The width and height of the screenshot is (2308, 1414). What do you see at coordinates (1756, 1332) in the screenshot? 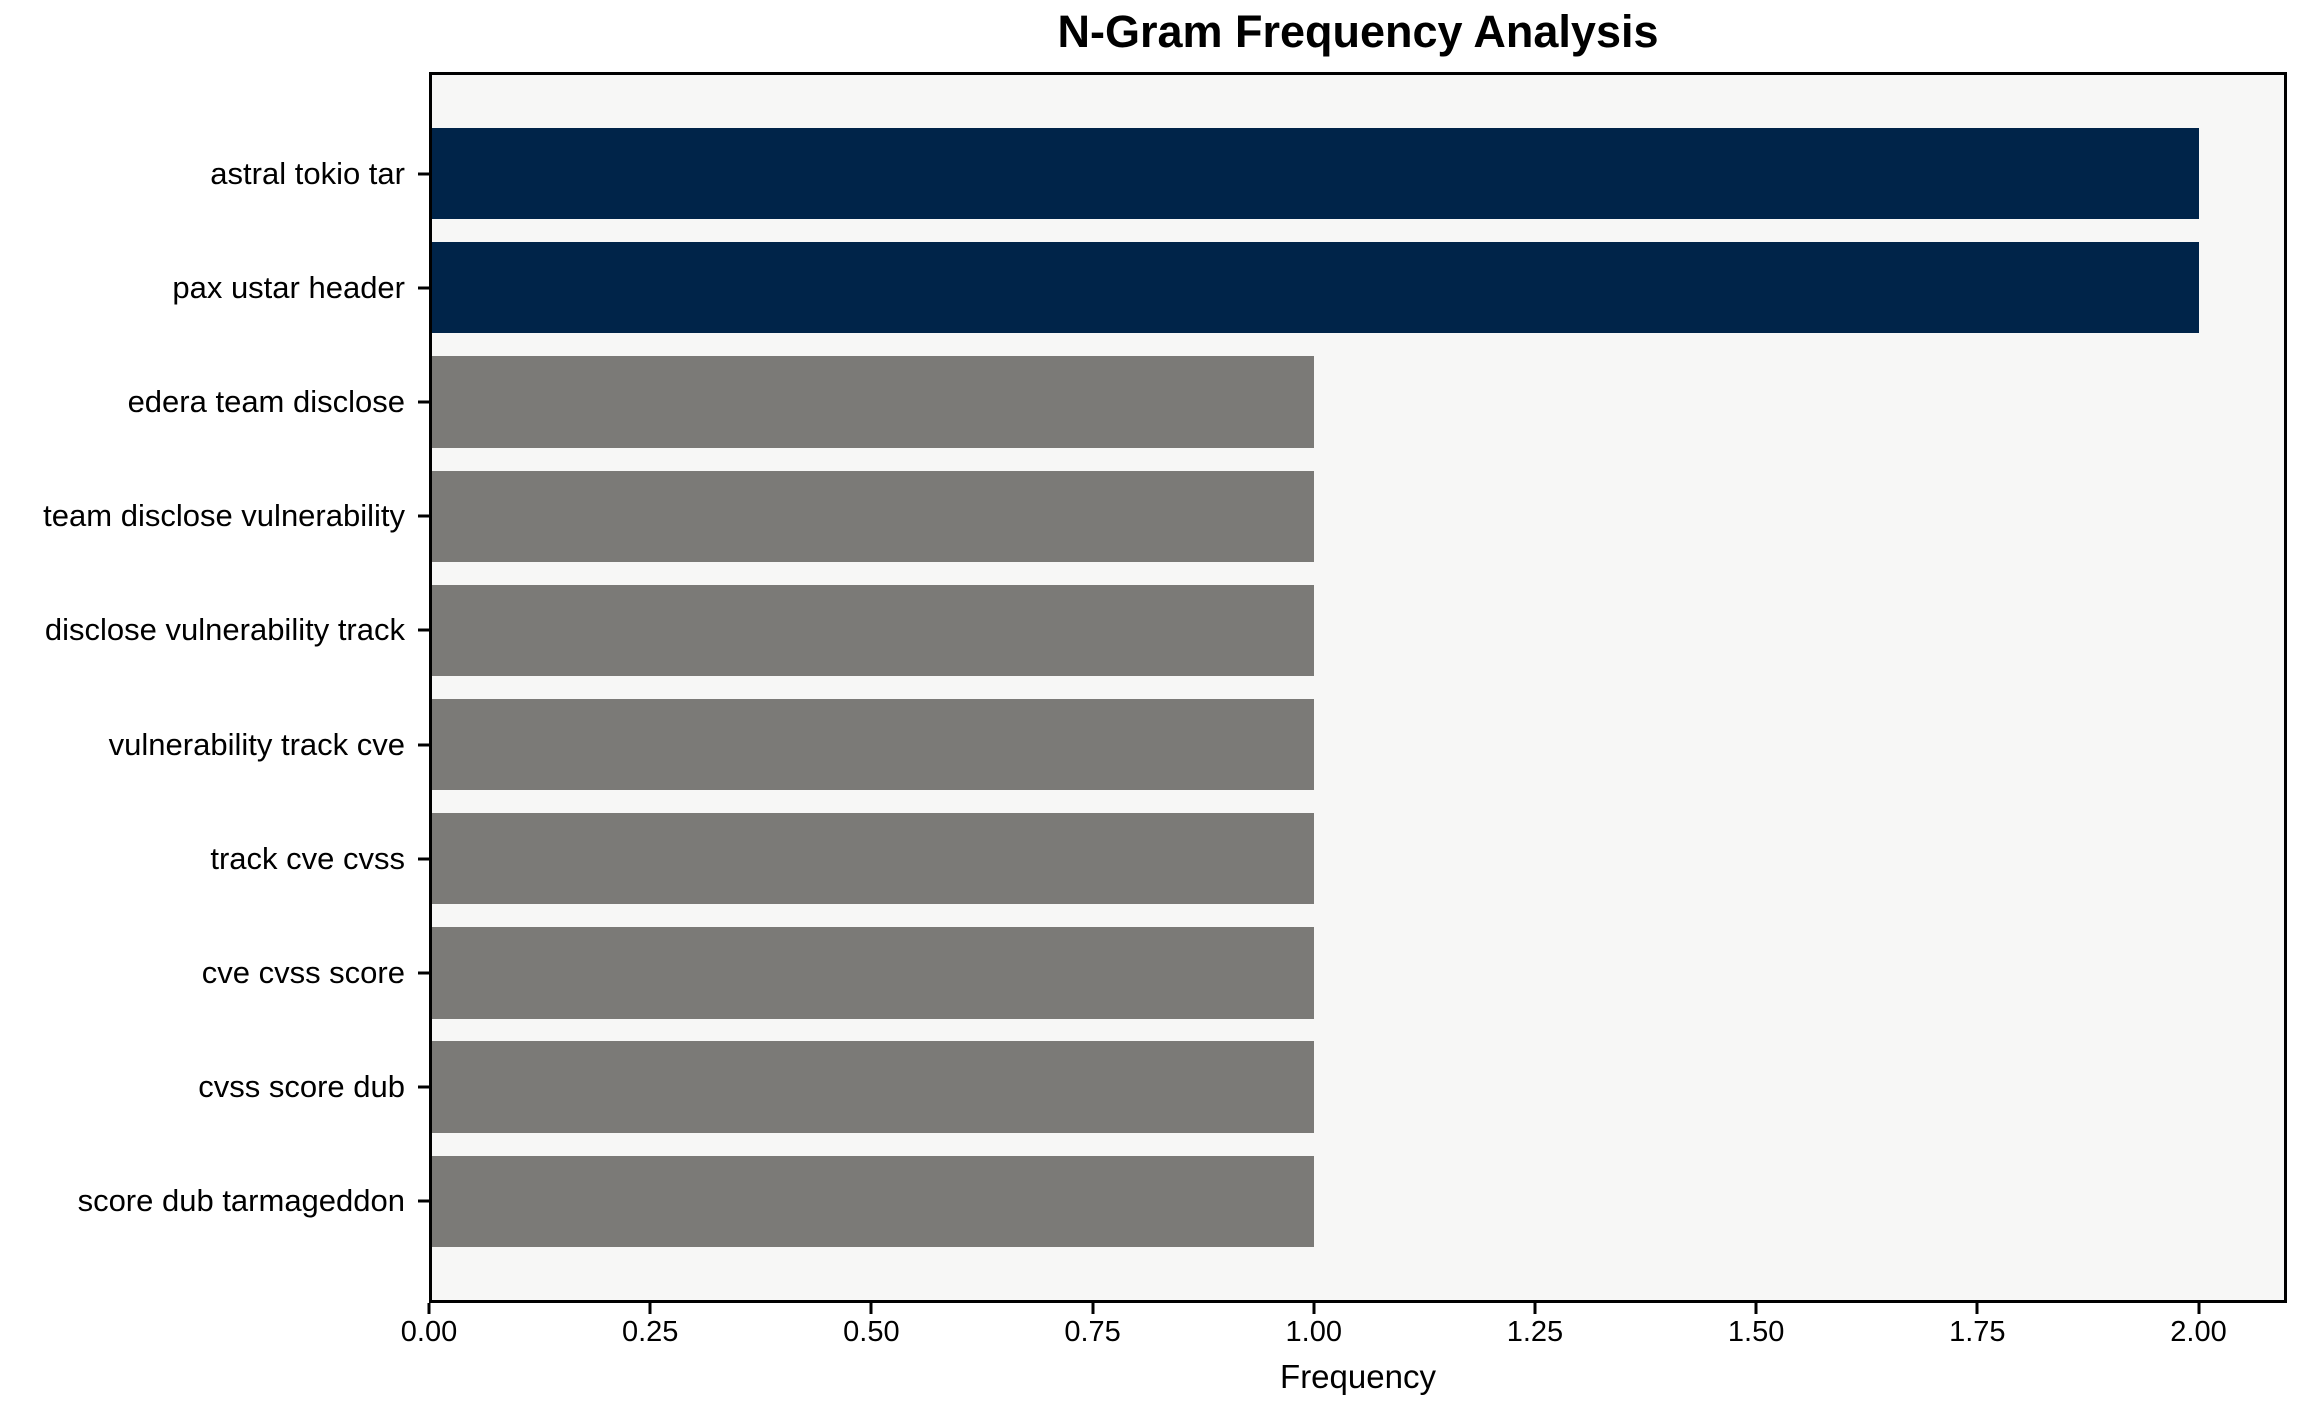
I see `x-tick-label-1.50: 1.50` at bounding box center [1756, 1332].